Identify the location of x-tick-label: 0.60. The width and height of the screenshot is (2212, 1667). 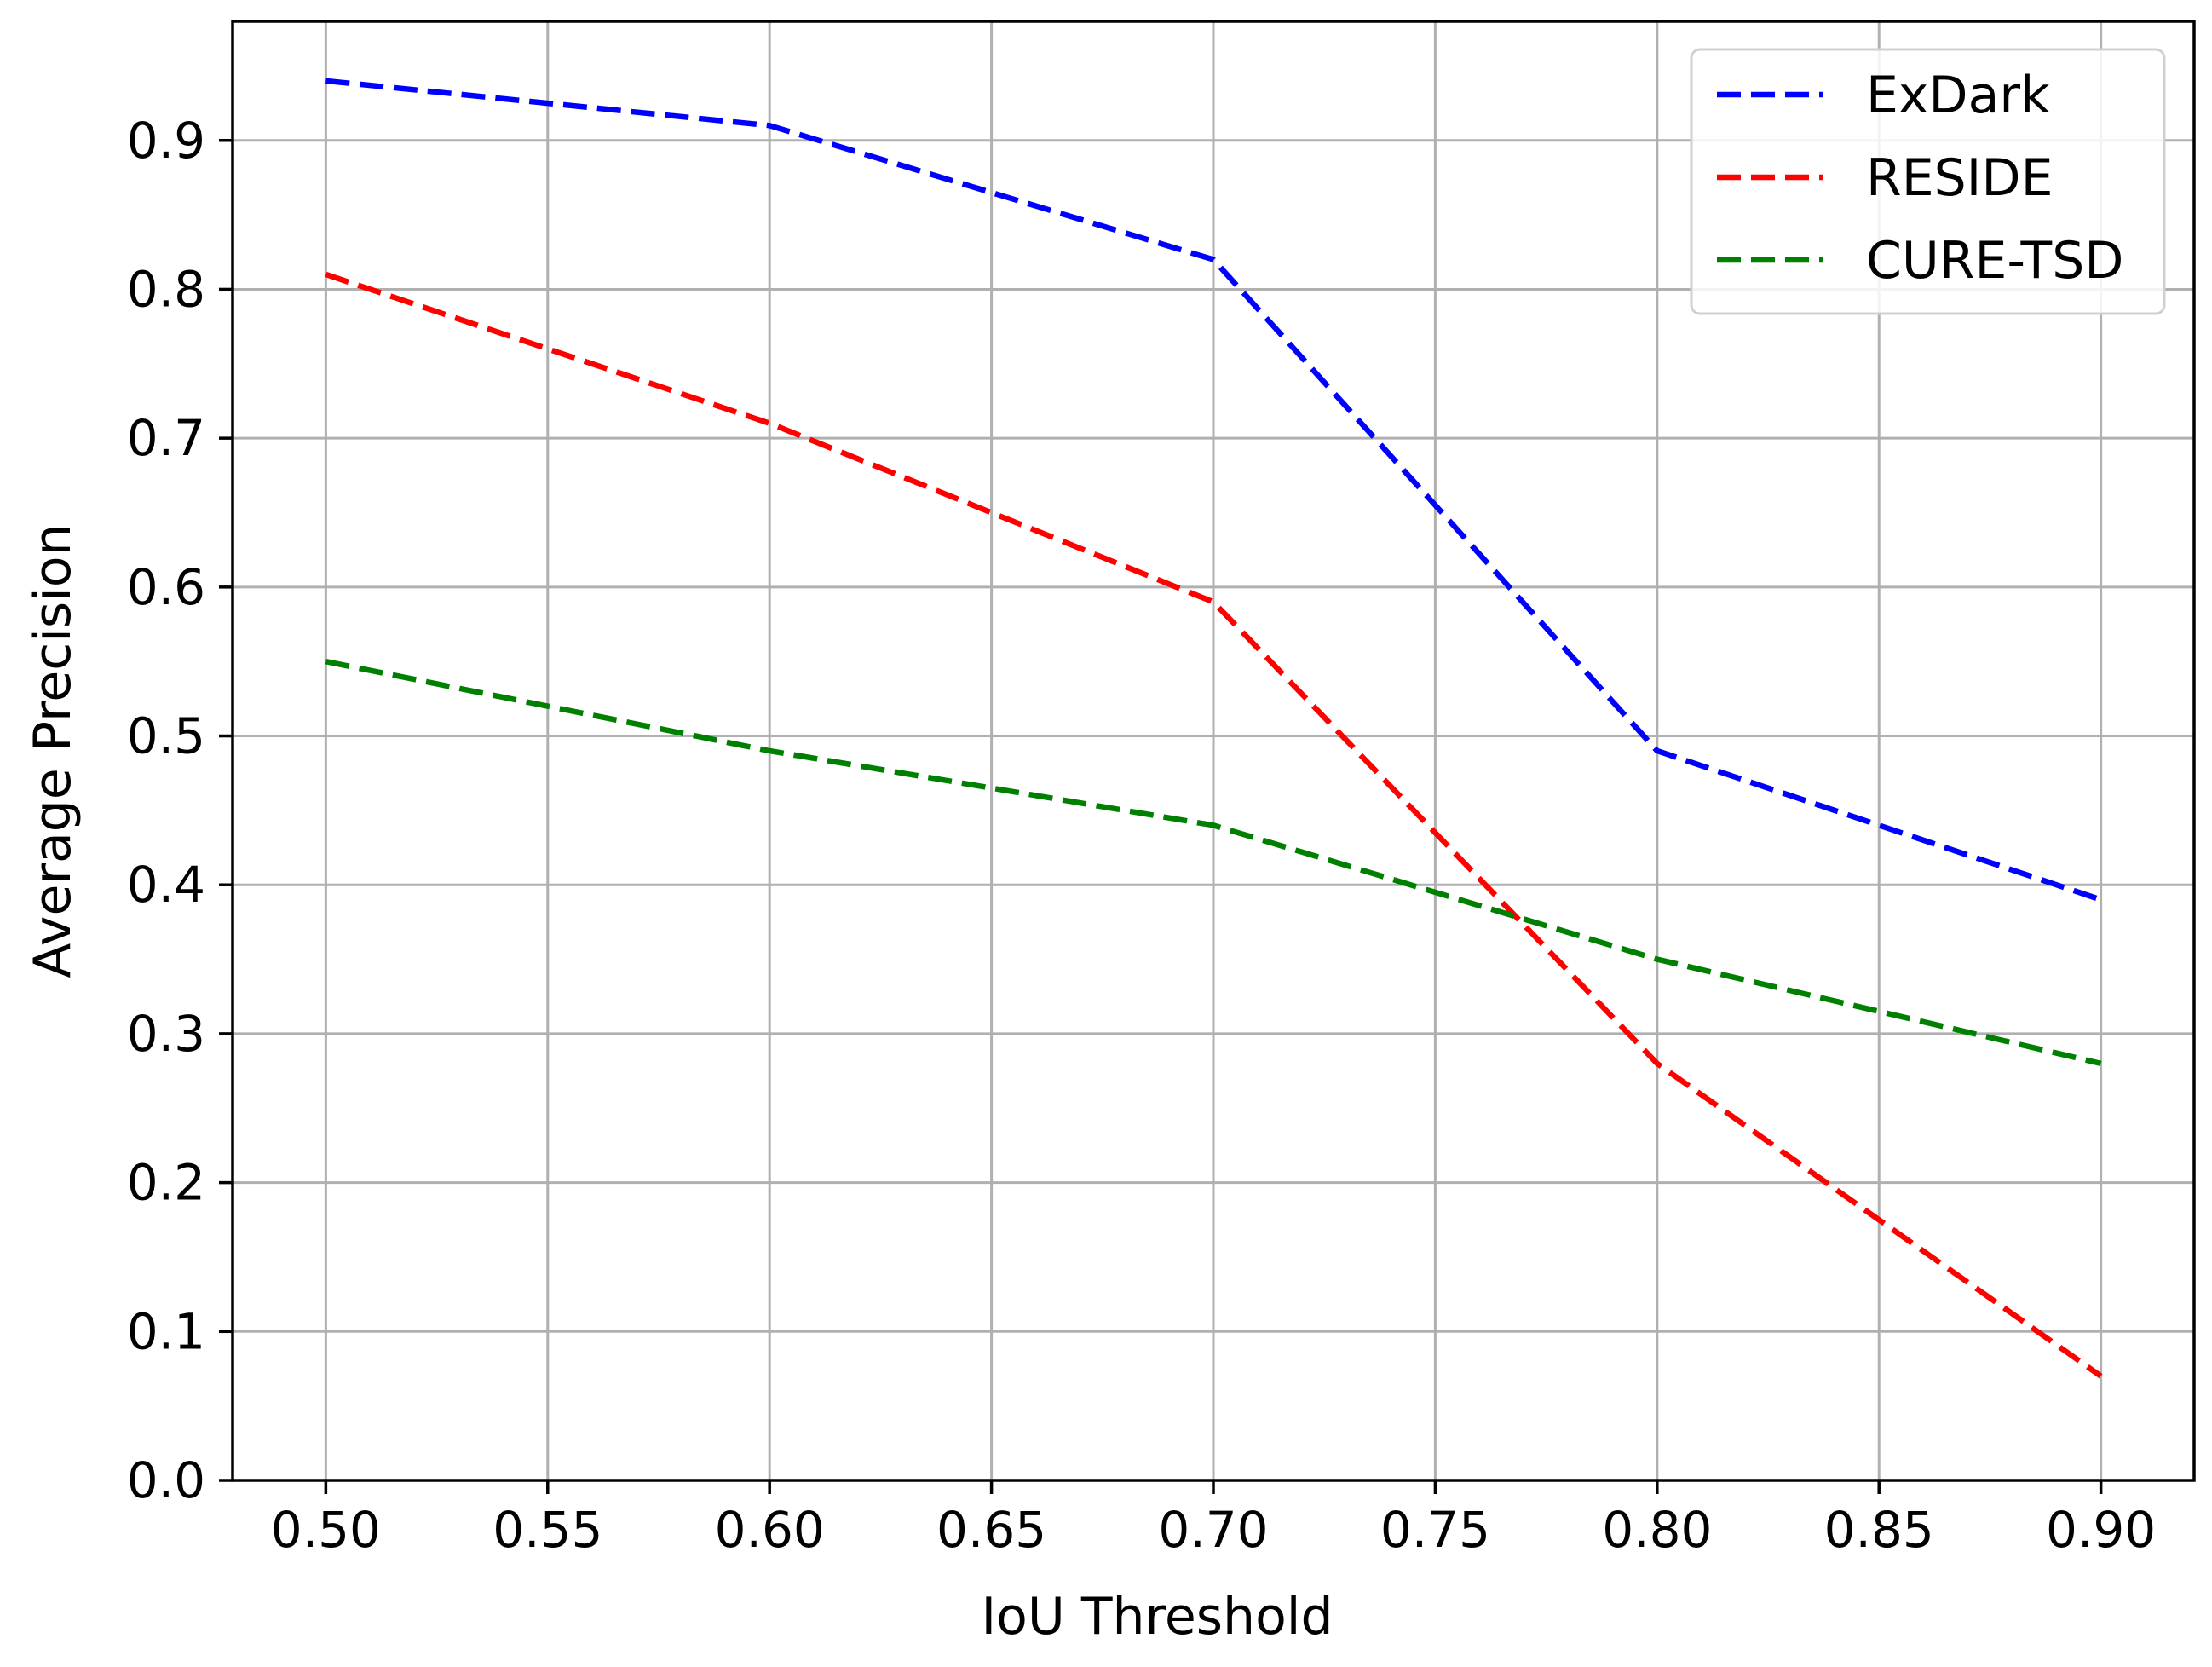
(770, 1530).